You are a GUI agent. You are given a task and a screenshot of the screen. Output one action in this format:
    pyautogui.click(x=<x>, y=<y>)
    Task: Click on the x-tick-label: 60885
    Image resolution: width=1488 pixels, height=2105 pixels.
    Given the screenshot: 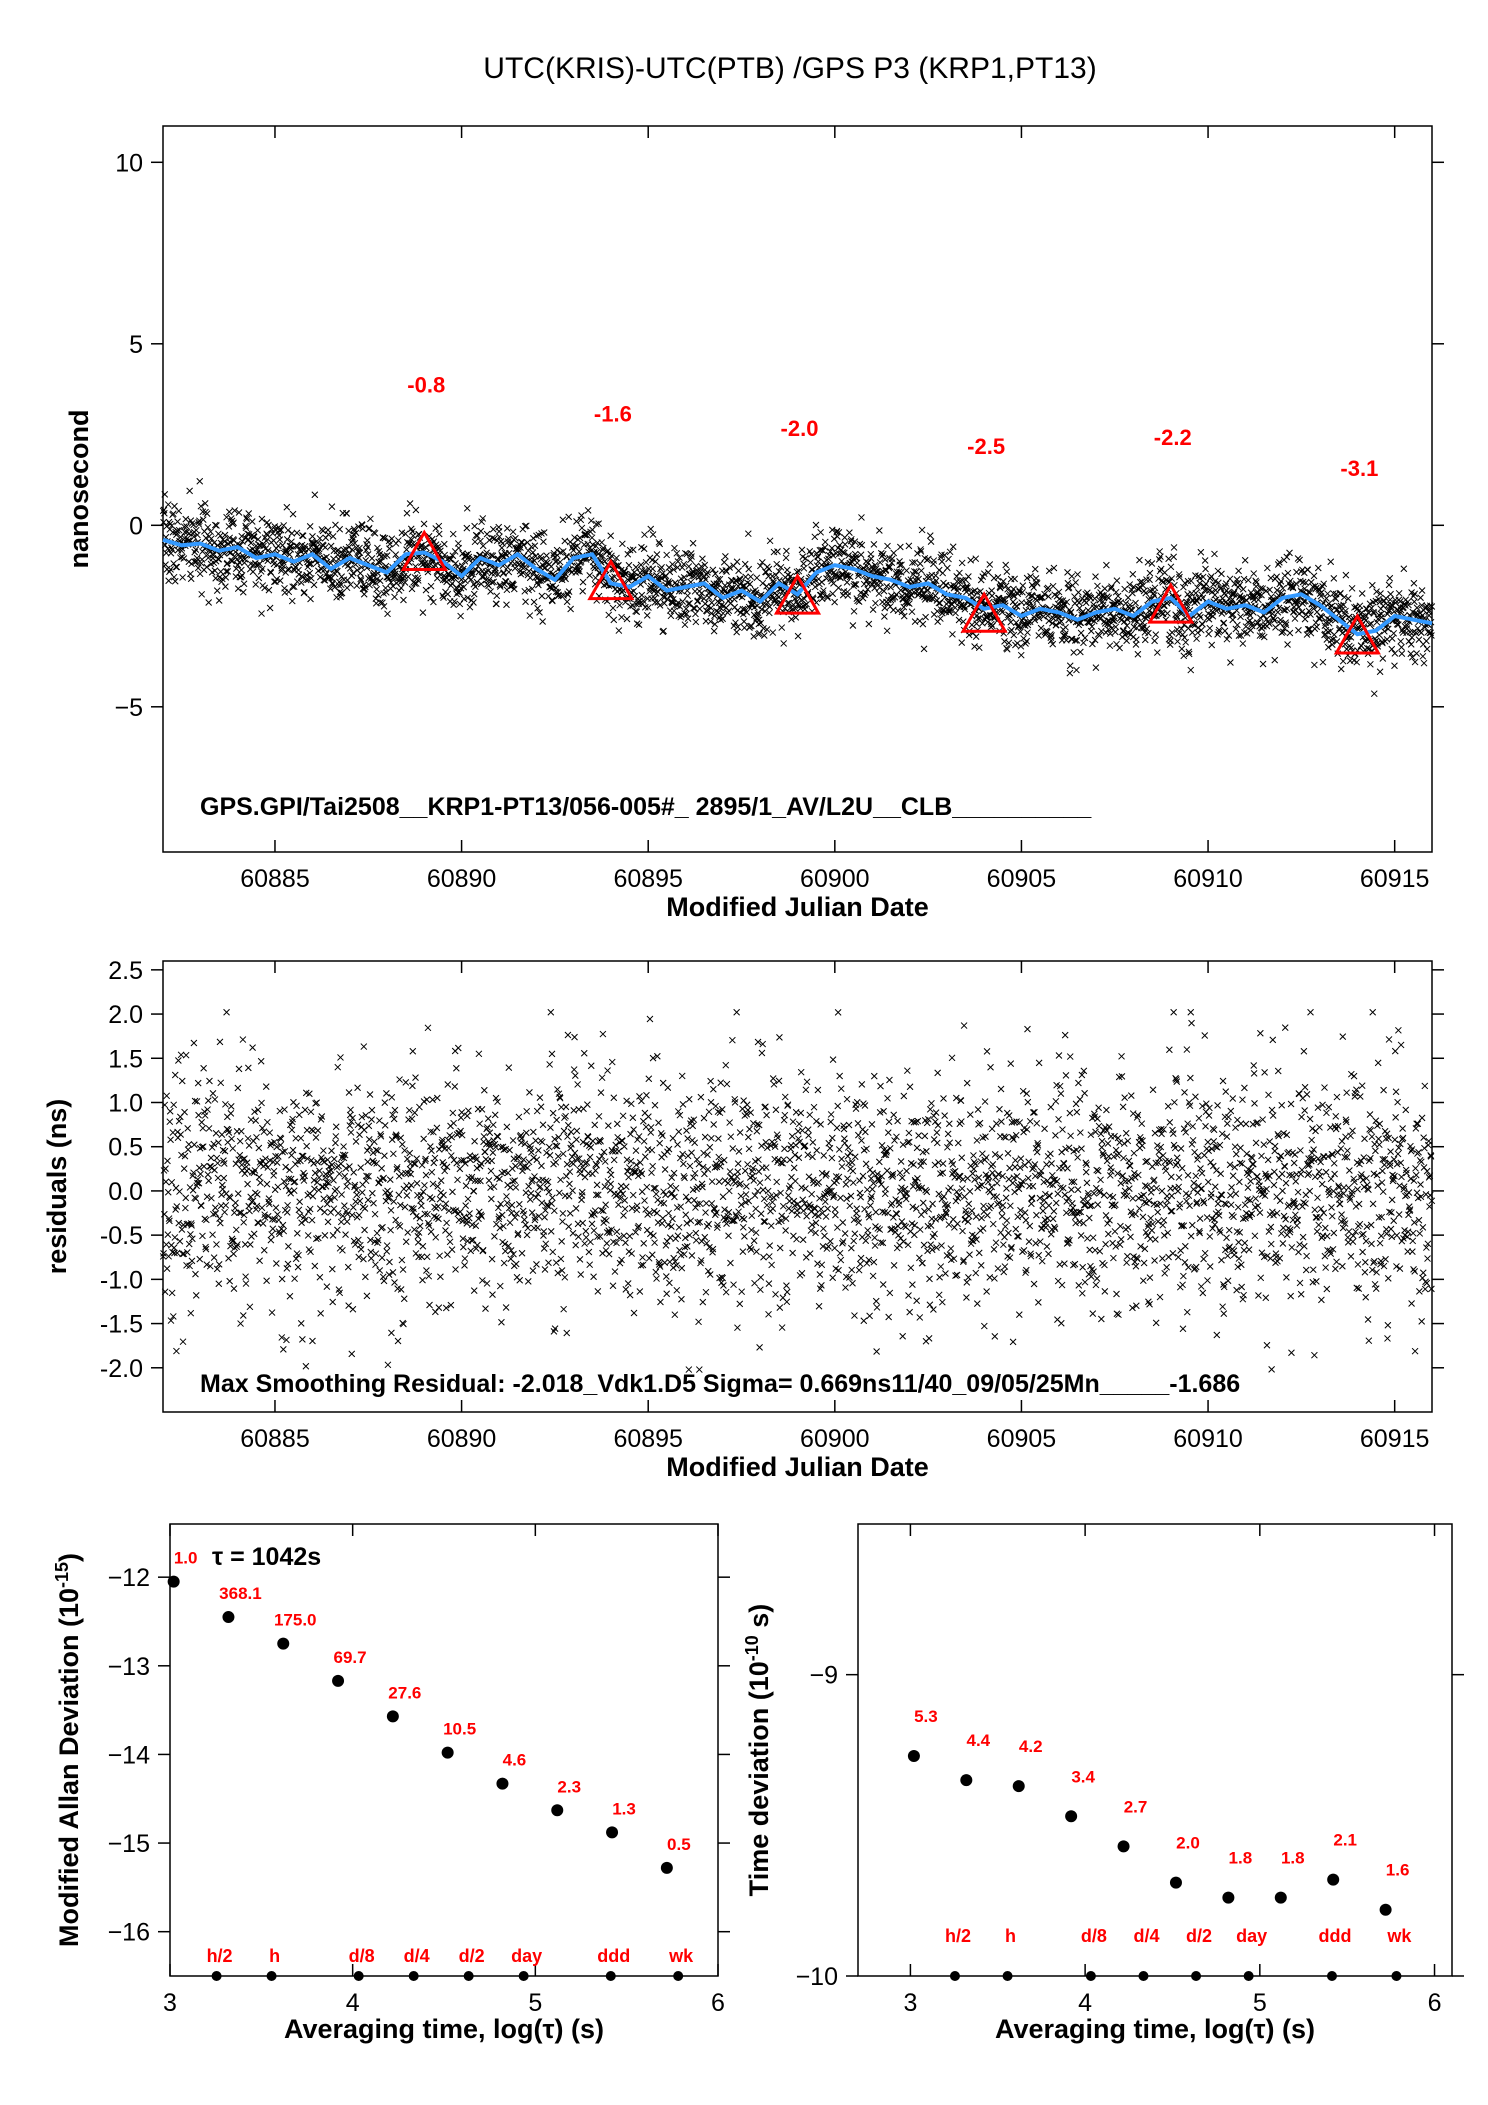 What is the action you would take?
    pyautogui.click(x=275, y=879)
    